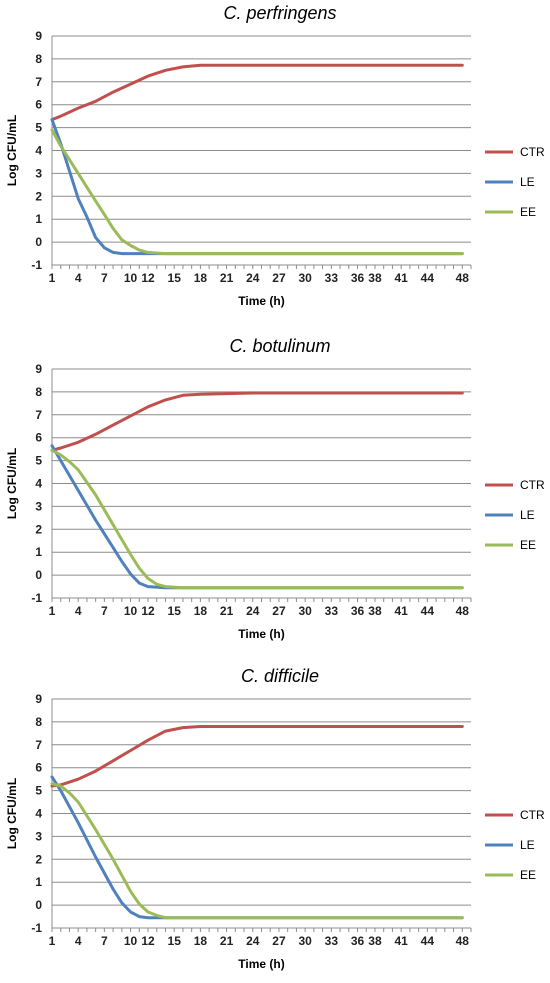  What do you see at coordinates (280, 676) in the screenshot?
I see `chart-title: C. difficile` at bounding box center [280, 676].